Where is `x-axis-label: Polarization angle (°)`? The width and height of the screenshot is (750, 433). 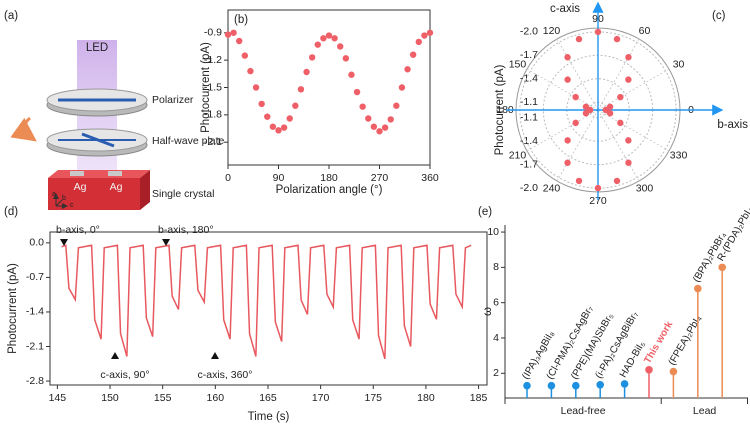 x-axis-label: Polarization angle (°) is located at coordinates (329, 190).